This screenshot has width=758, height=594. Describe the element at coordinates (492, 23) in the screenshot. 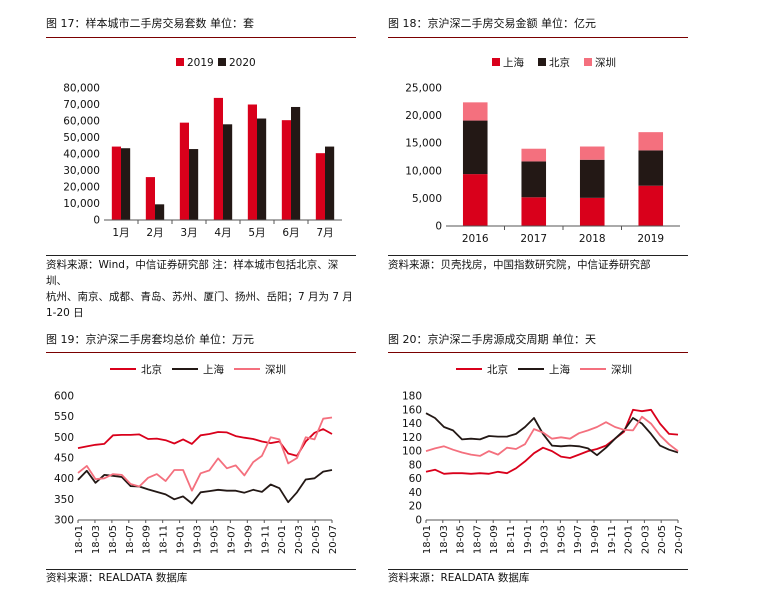

I see `panel-title: 图 18：京沪深二手房交易金额 单位：亿元` at that location.